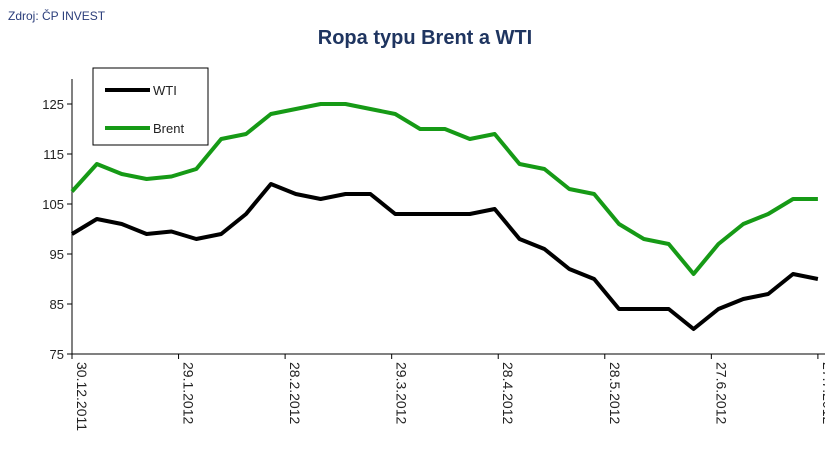  I want to click on x-tick-label: 29.1.2012, so click(189, 393).